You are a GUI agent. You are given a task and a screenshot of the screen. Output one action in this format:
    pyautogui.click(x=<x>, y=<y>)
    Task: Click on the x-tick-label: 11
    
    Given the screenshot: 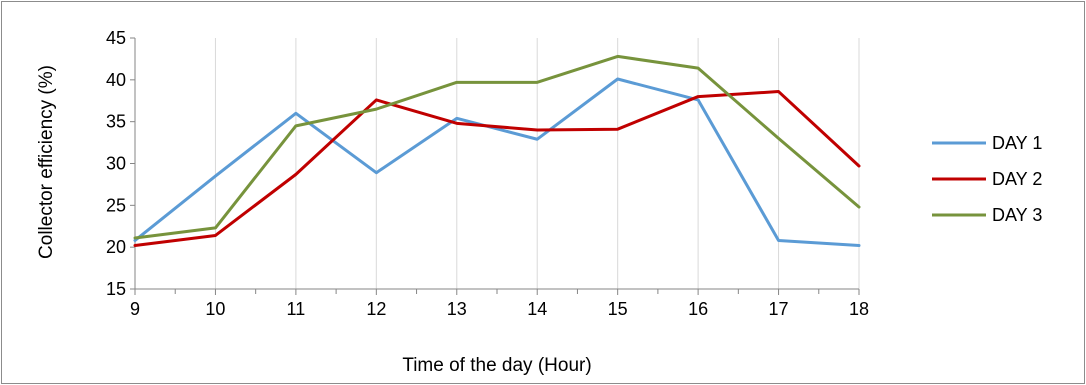 What is the action you would take?
    pyautogui.click(x=296, y=309)
    